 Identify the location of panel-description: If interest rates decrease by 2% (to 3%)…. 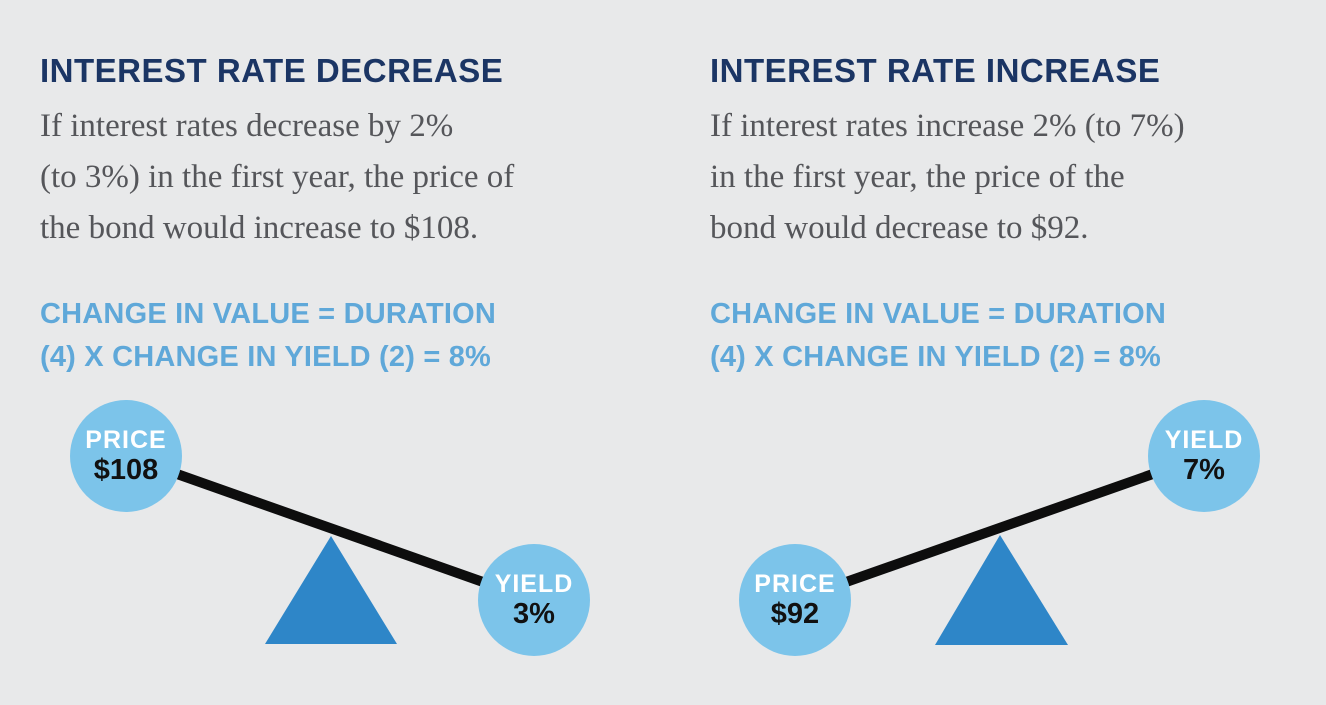
(277, 177).